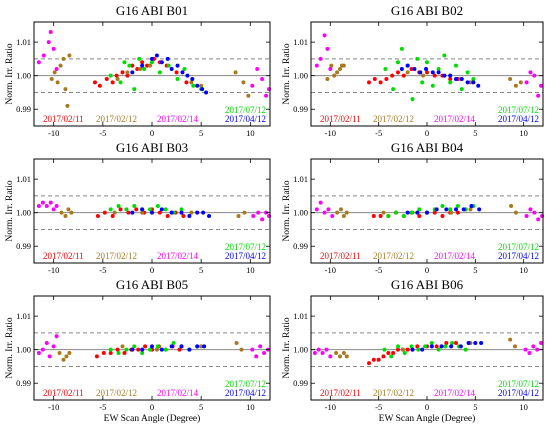 This screenshot has height=424, width=550. Describe the element at coordinates (152, 10) in the screenshot. I see `panel-title: G16 ABI B01` at that location.